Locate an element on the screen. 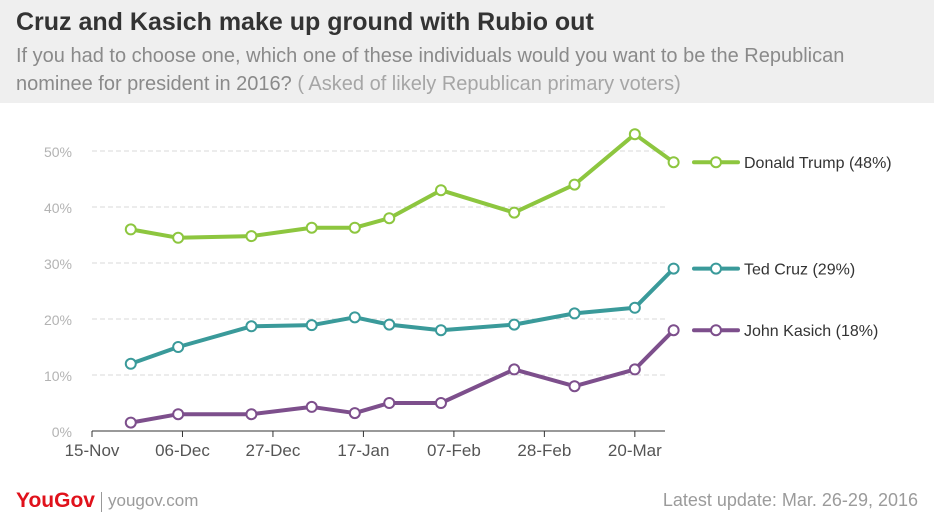  update-date: Latest update: Mar. 26-29, 2016 is located at coordinates (790, 500).